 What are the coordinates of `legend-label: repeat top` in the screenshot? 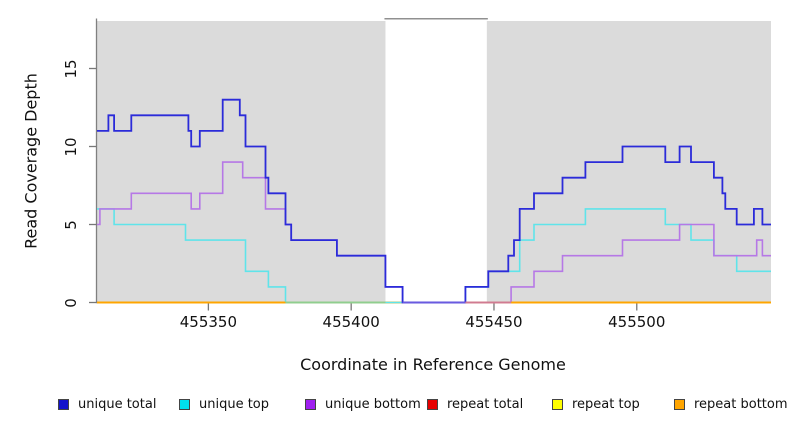 It's located at (606, 404).